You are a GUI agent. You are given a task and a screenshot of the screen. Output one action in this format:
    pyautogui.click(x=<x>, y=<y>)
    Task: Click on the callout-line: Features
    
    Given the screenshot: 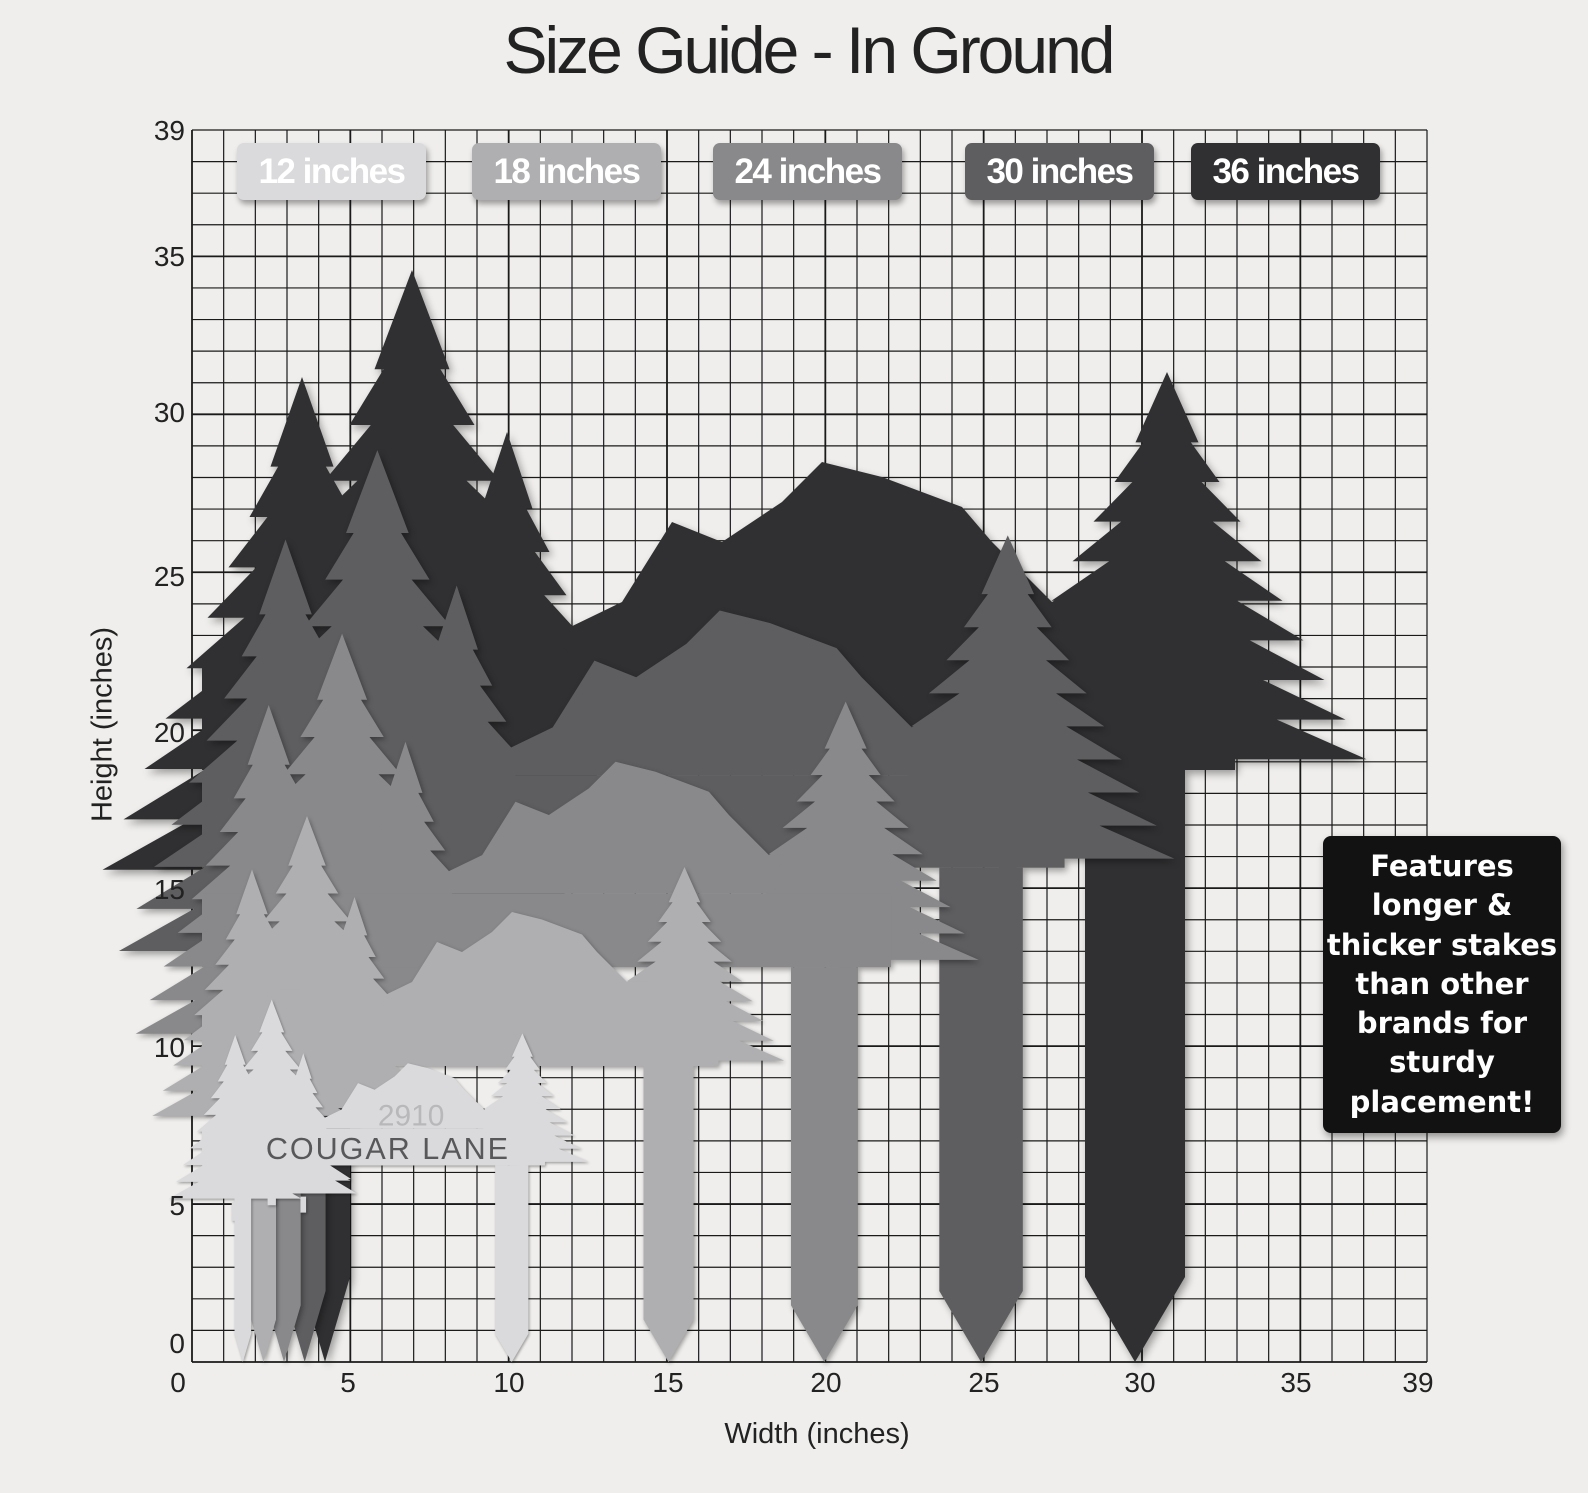 What is the action you would take?
    pyautogui.click(x=1442, y=865)
    